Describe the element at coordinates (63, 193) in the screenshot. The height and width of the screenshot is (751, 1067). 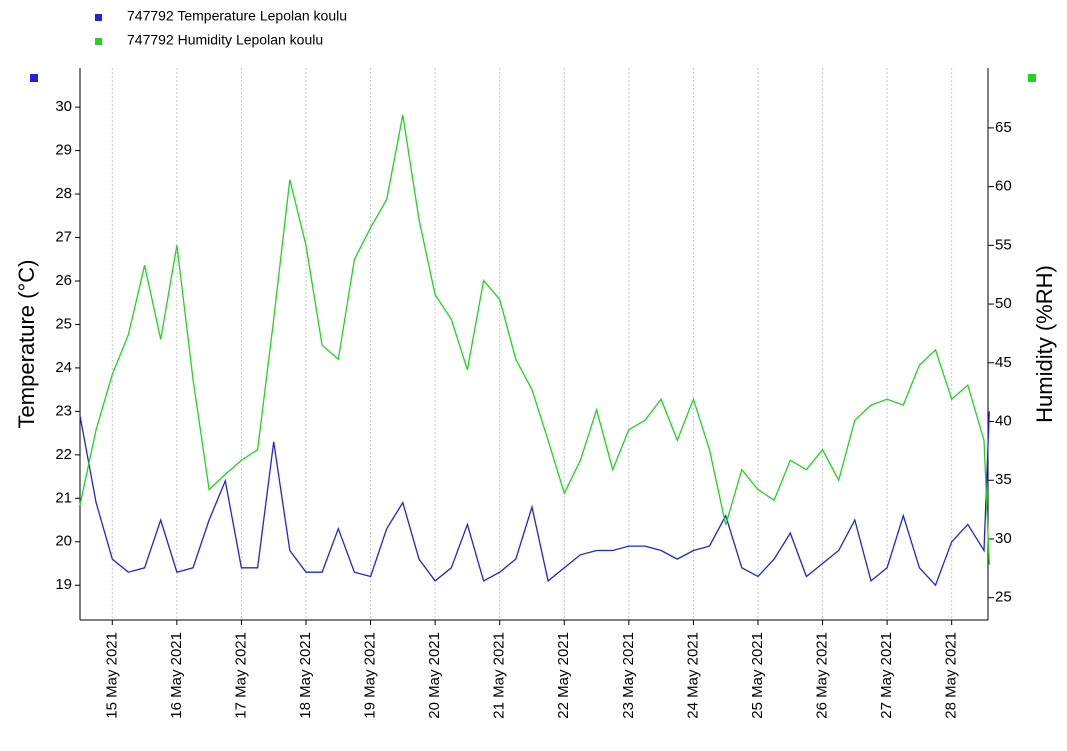
I see `y-tick-label: 28` at that location.